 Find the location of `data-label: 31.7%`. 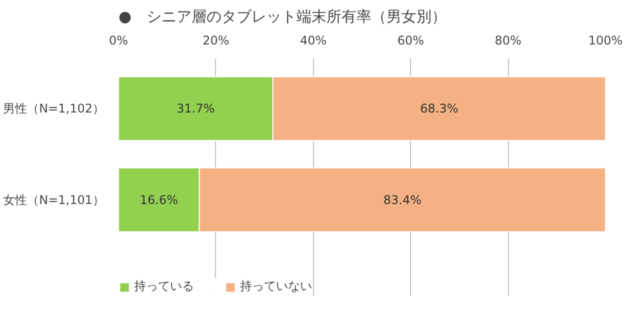

data-label: 31.7% is located at coordinates (195, 109).